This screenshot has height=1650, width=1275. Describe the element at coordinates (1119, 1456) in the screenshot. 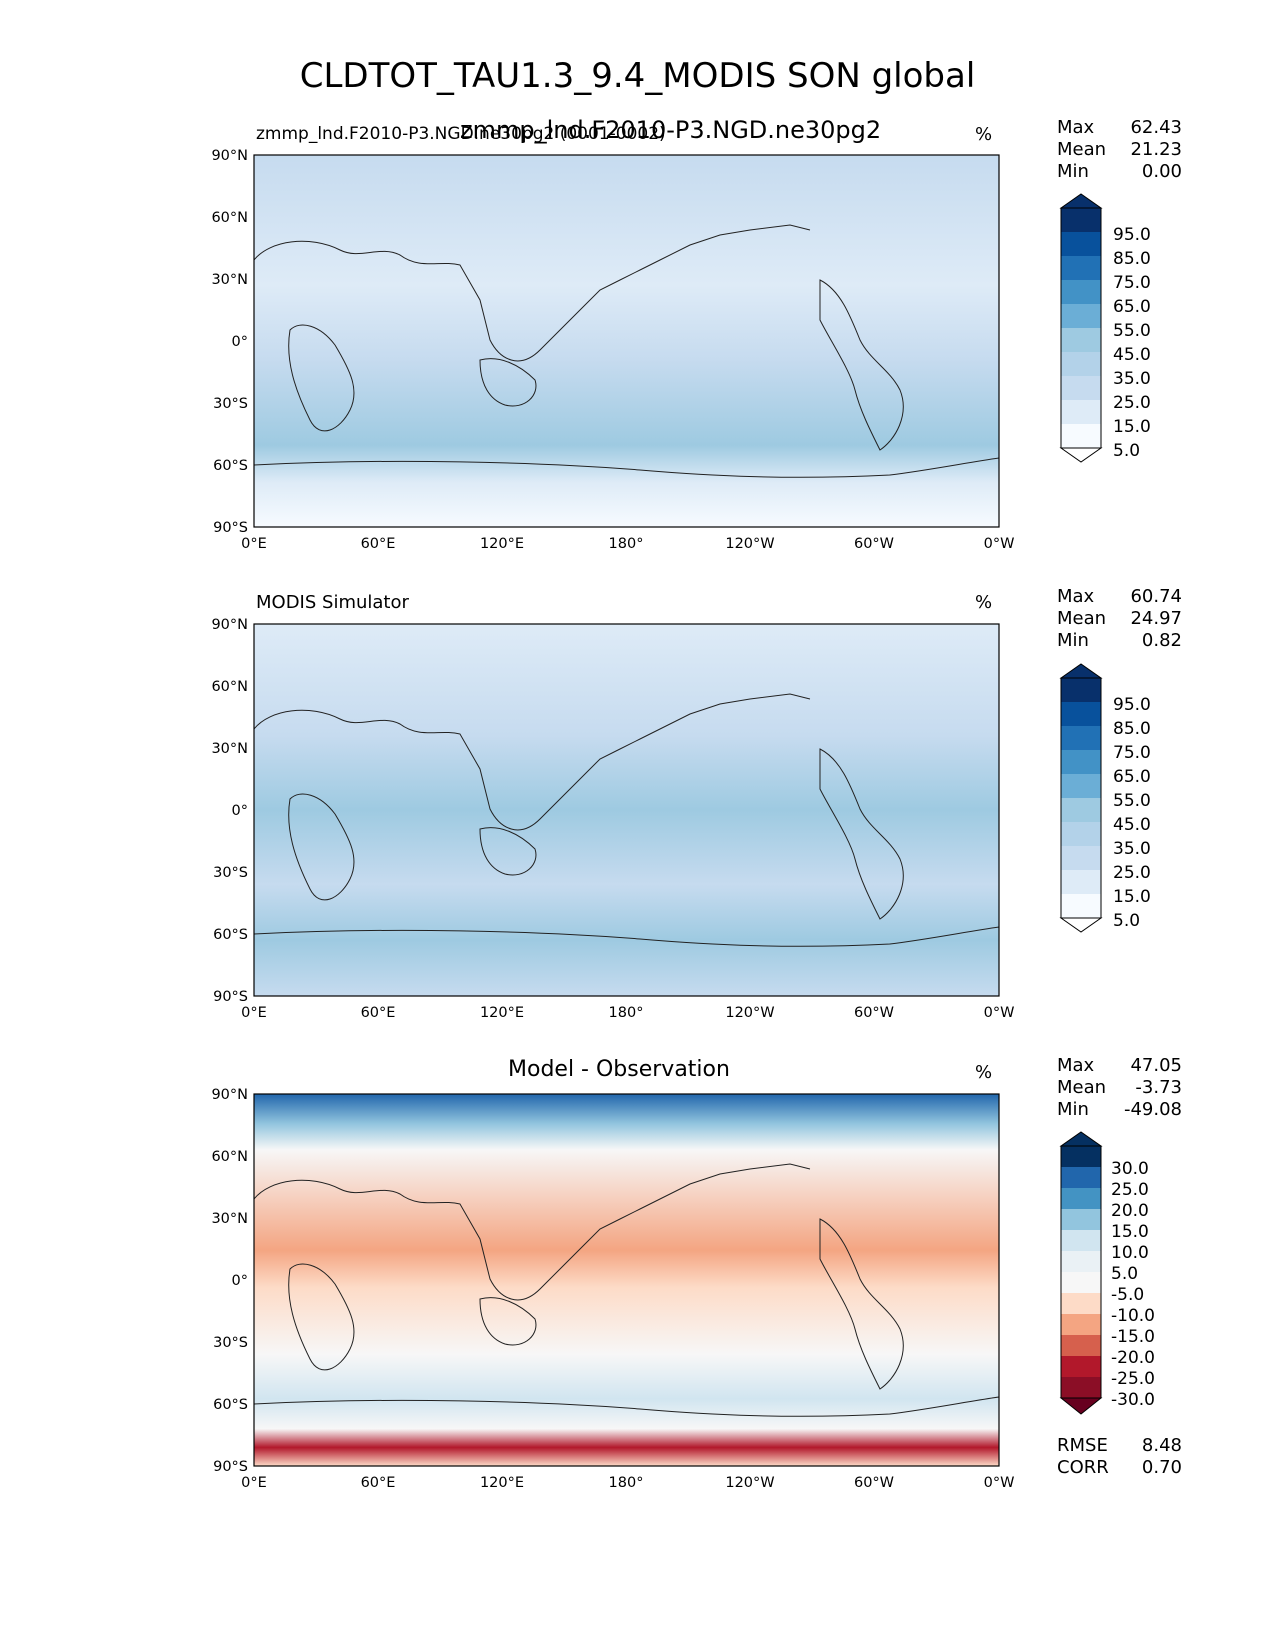

I see `metrics-box: RMSE 8.48 CORR 0.70` at that location.